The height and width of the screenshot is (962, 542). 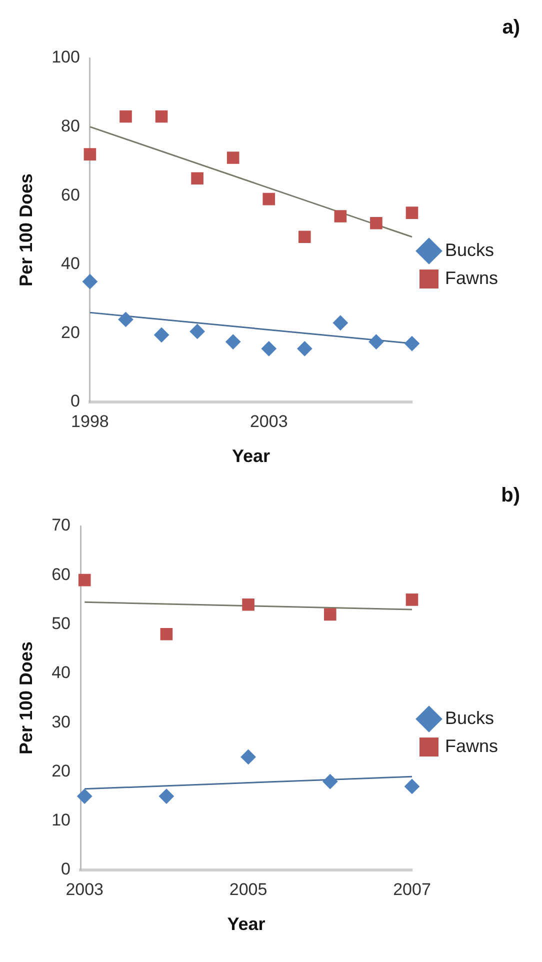 What do you see at coordinates (90, 421) in the screenshot?
I see `x-tick-label: 1998` at bounding box center [90, 421].